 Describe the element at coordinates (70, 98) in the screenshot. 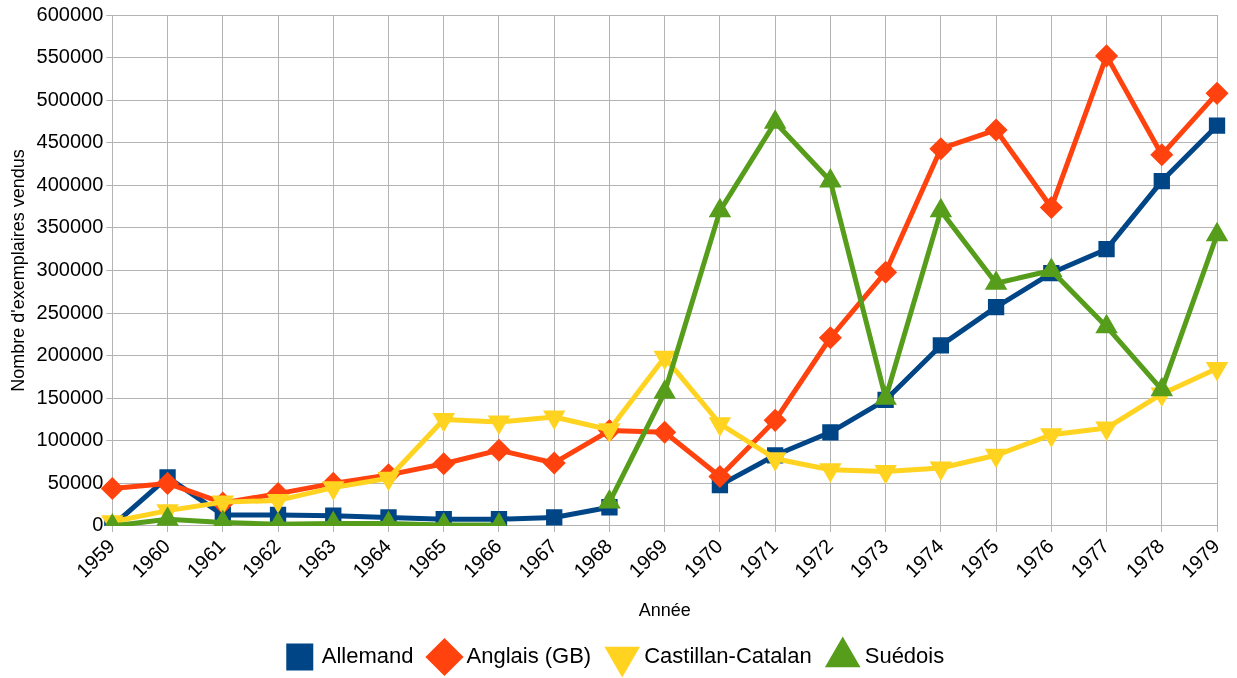

I see `y-tick-label: 500000` at that location.